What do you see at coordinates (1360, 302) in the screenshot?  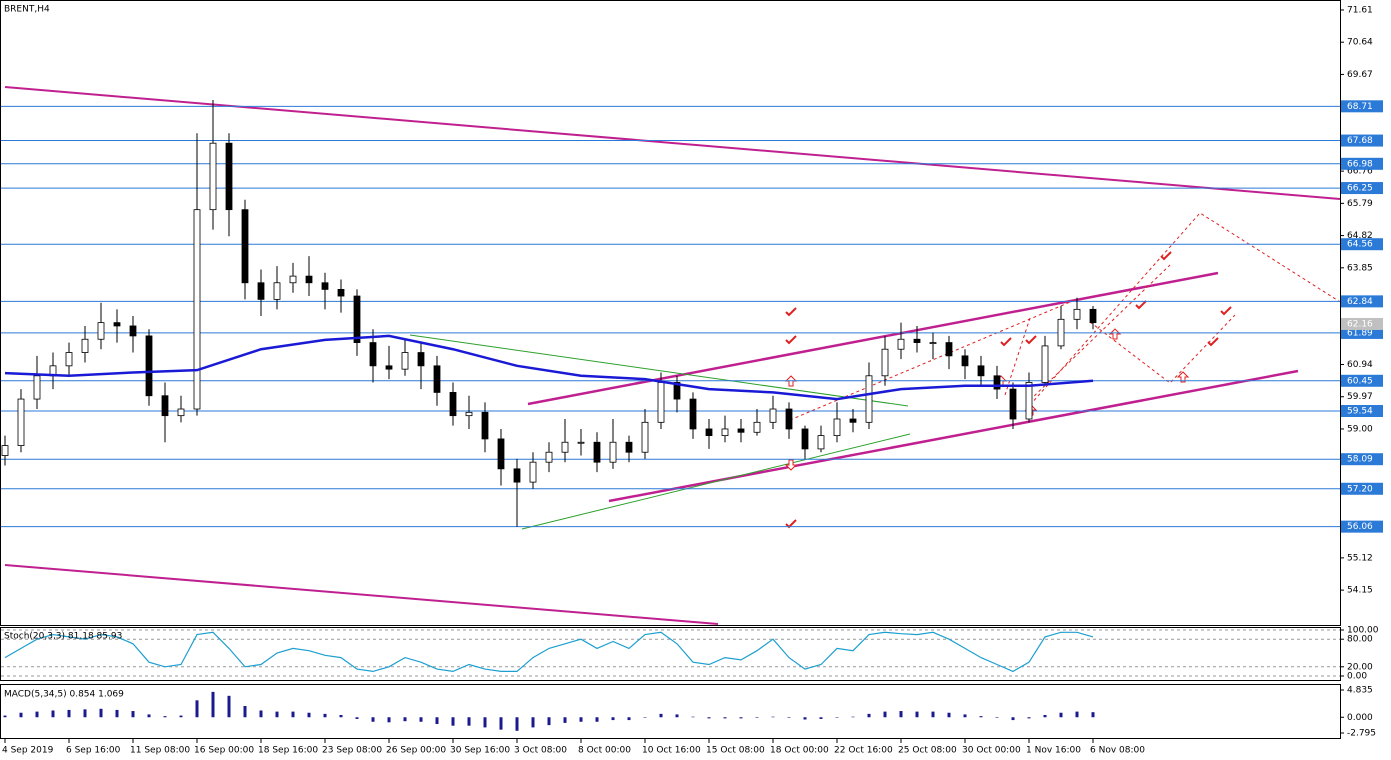 I see `level-label: 62.84` at bounding box center [1360, 302].